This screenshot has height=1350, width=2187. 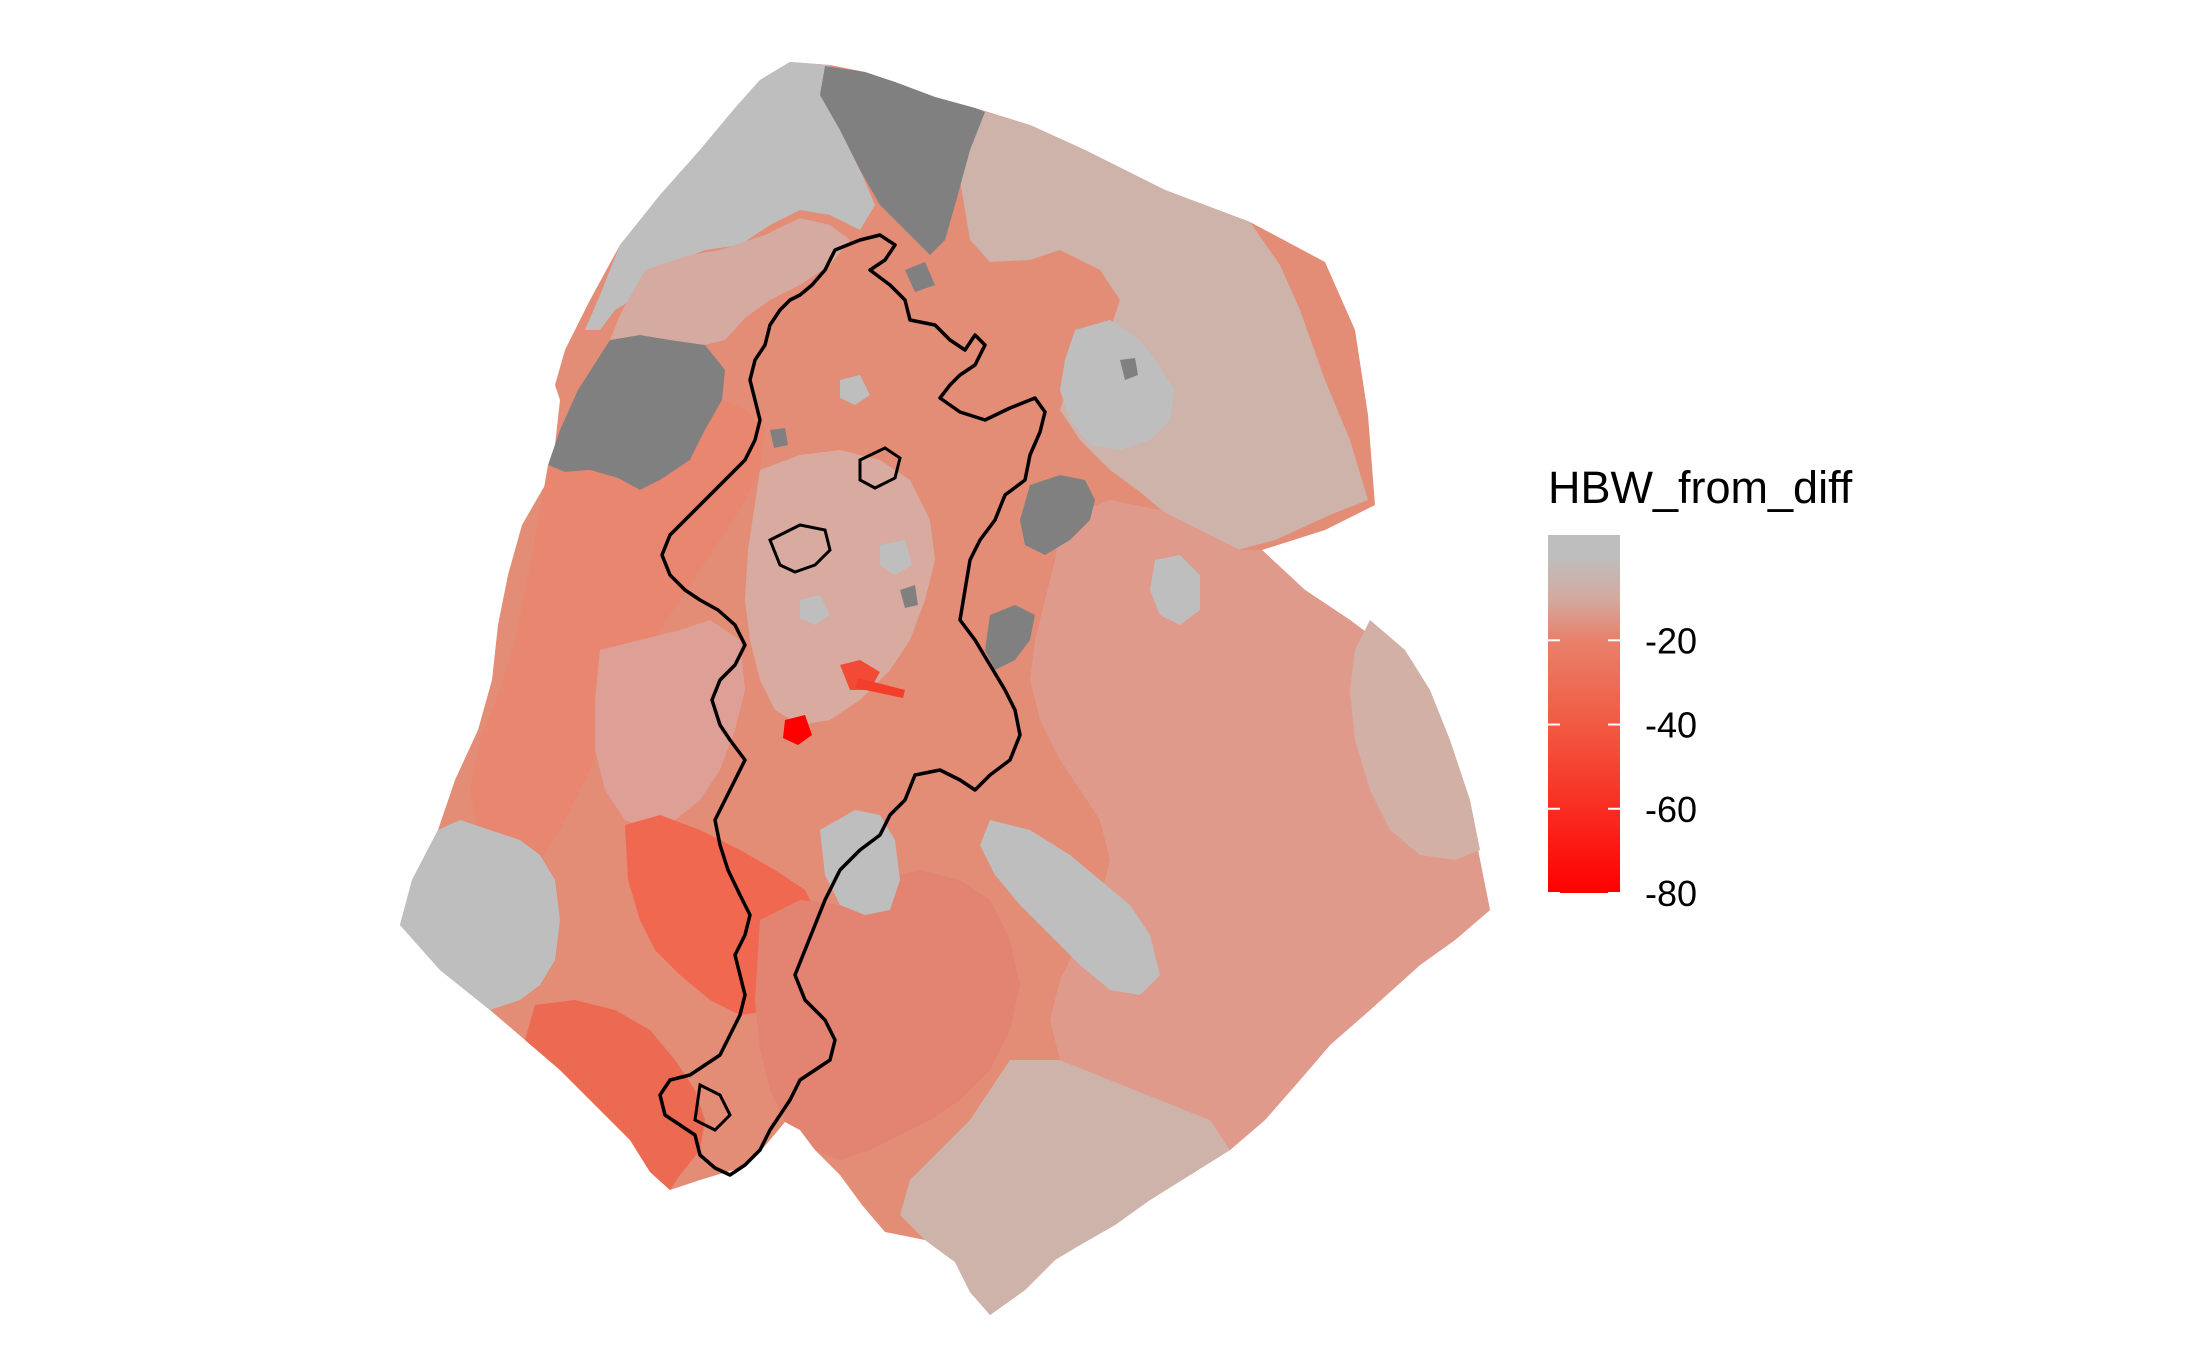 What do you see at coordinates (1671, 640) in the screenshot?
I see `legend-tick-label: -20` at bounding box center [1671, 640].